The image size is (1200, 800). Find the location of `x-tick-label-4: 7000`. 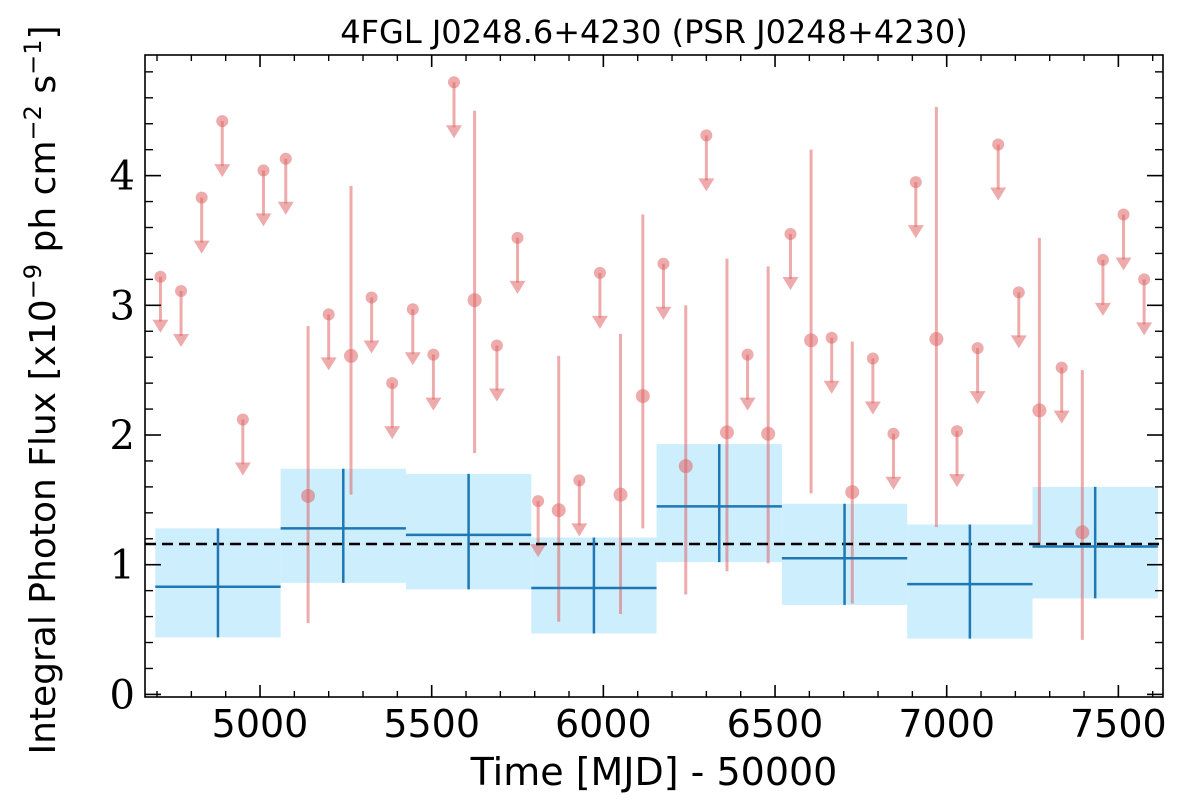

x-tick-label-4: 7000 is located at coordinates (946, 724).